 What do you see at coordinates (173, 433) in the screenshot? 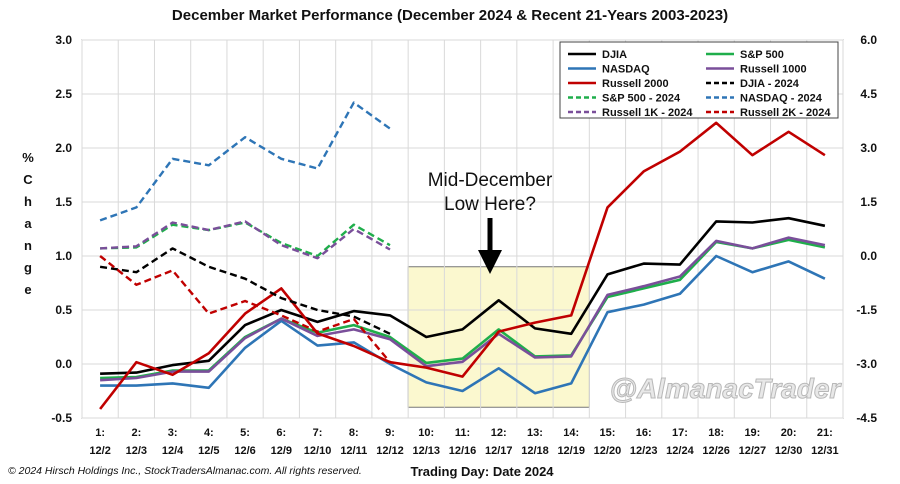
I see `x-tick-day-label: 3:` at bounding box center [173, 433].